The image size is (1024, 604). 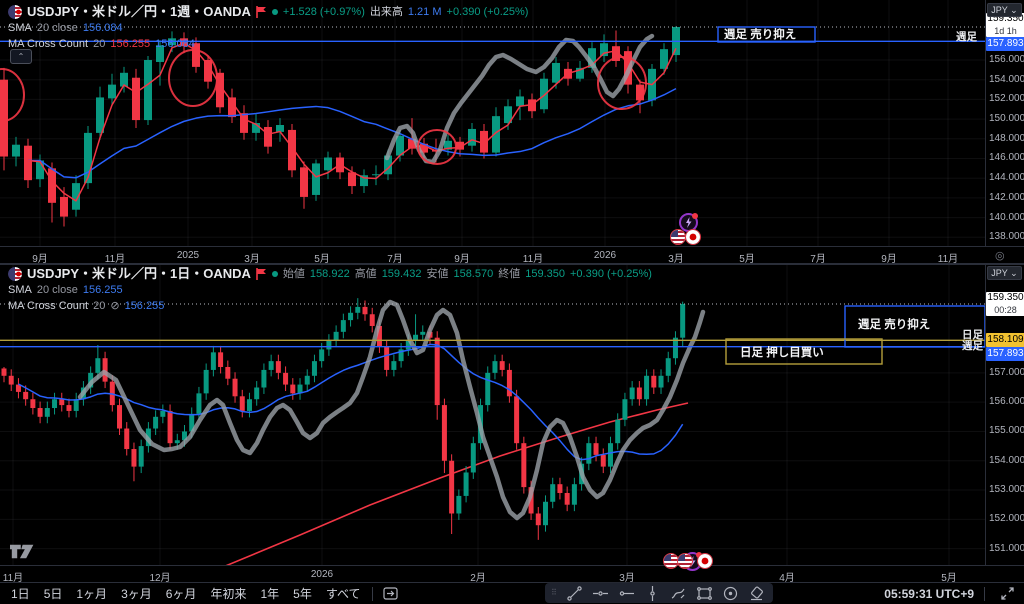 What do you see at coordinates (512, 574) in the screenshot?
I see `daily-time-axis: 11月 12月 2026 2月 3月 4月 5月` at bounding box center [512, 574].